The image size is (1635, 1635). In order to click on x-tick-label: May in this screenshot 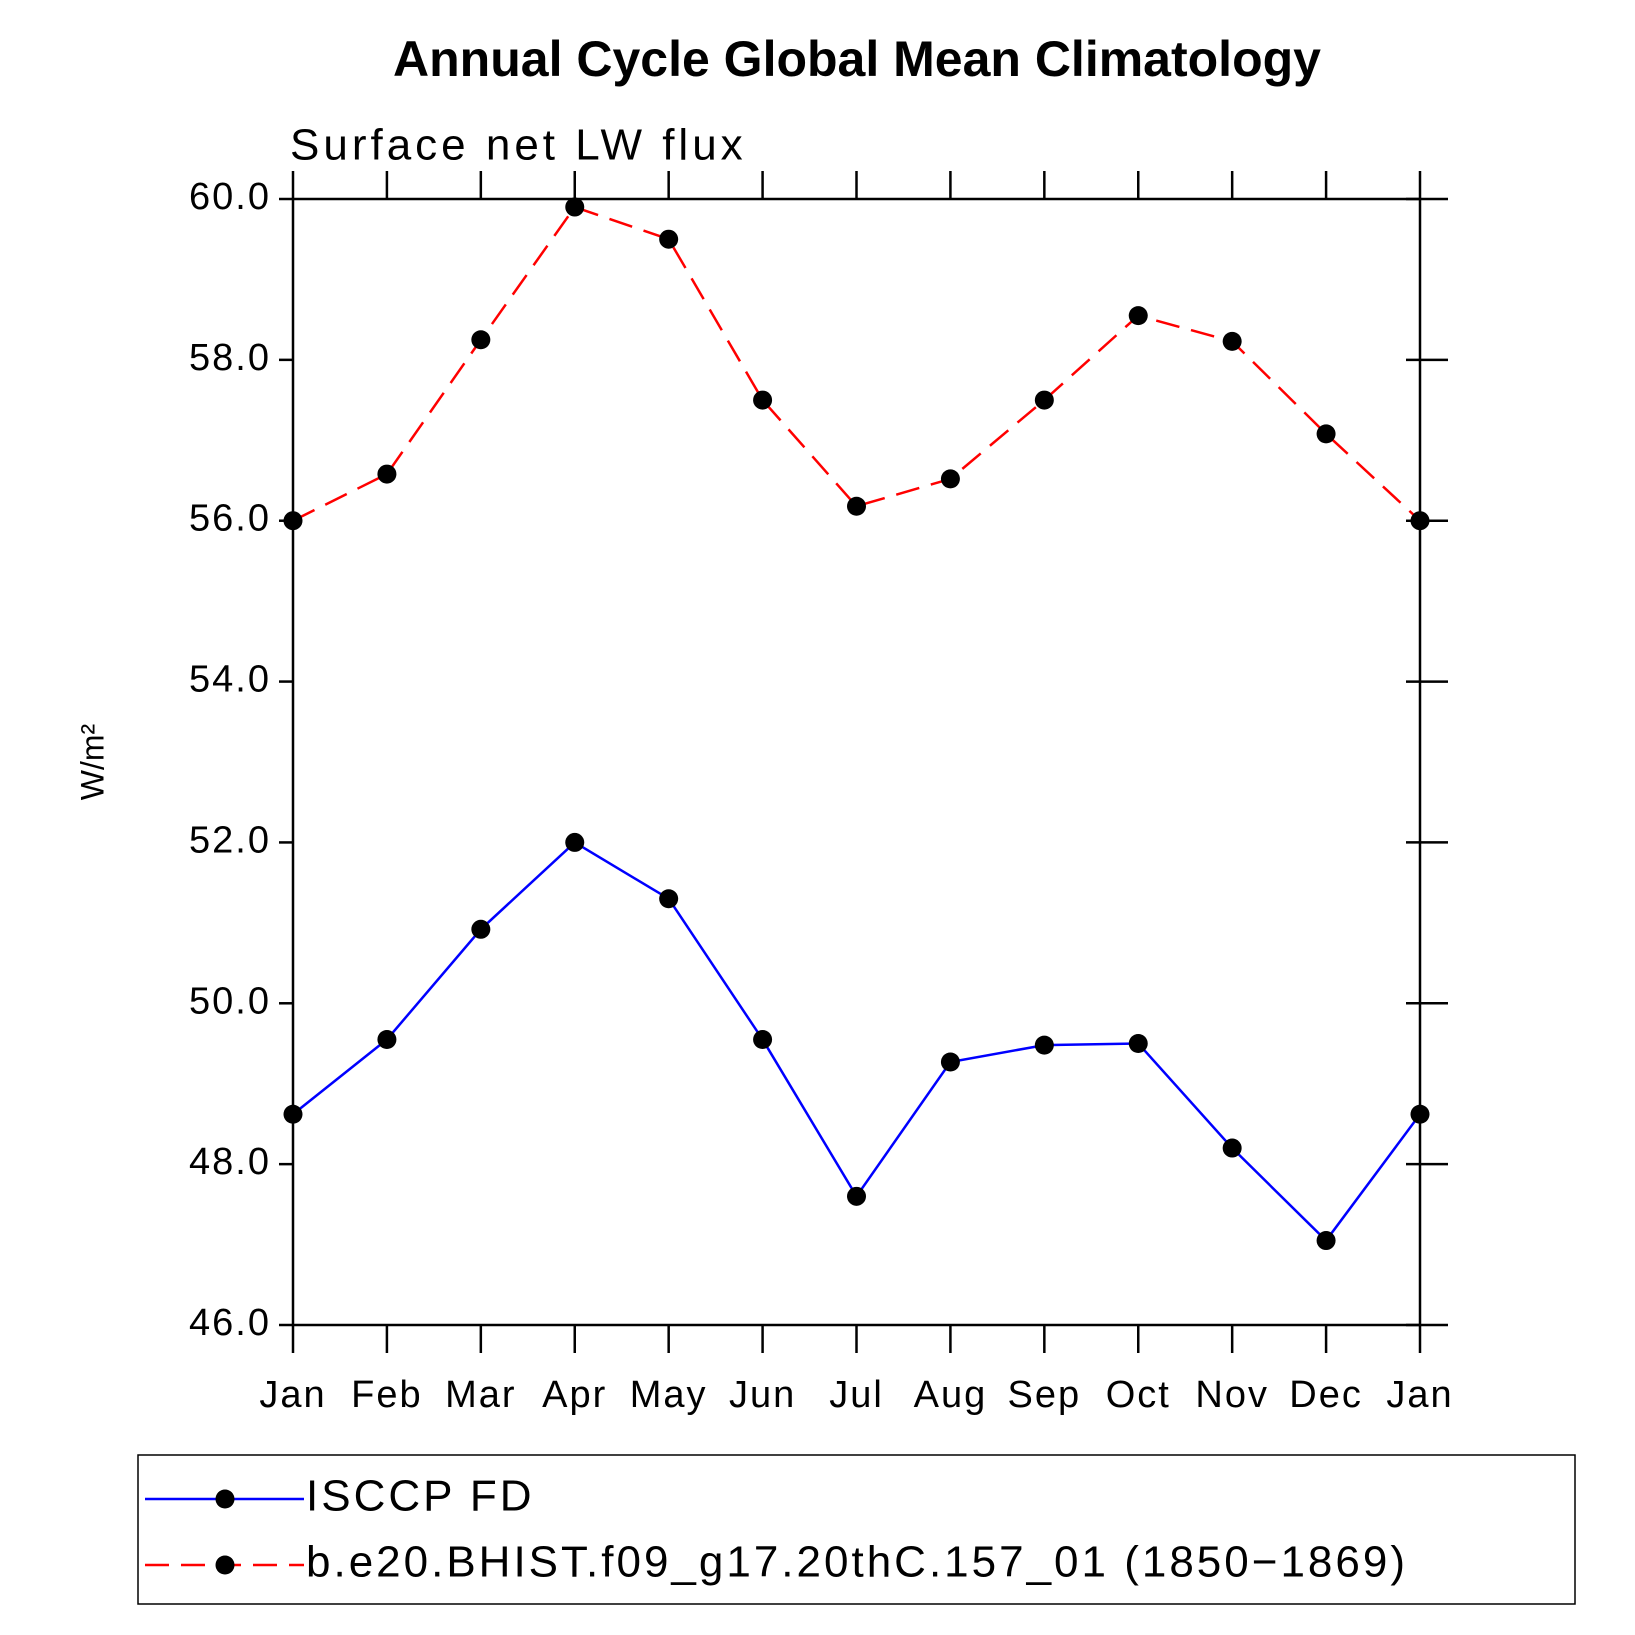, I will do `click(669, 1395)`.